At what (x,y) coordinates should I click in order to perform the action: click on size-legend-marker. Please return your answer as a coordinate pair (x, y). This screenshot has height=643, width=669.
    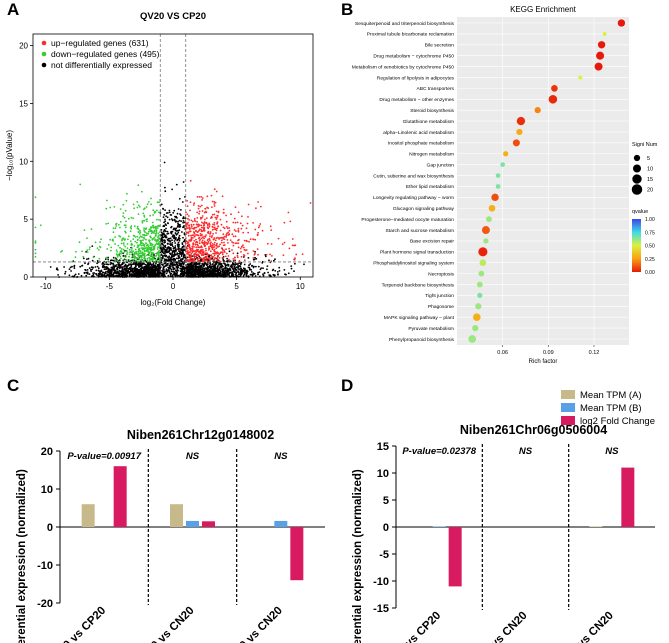
    Looking at the image, I should click on (637, 158).